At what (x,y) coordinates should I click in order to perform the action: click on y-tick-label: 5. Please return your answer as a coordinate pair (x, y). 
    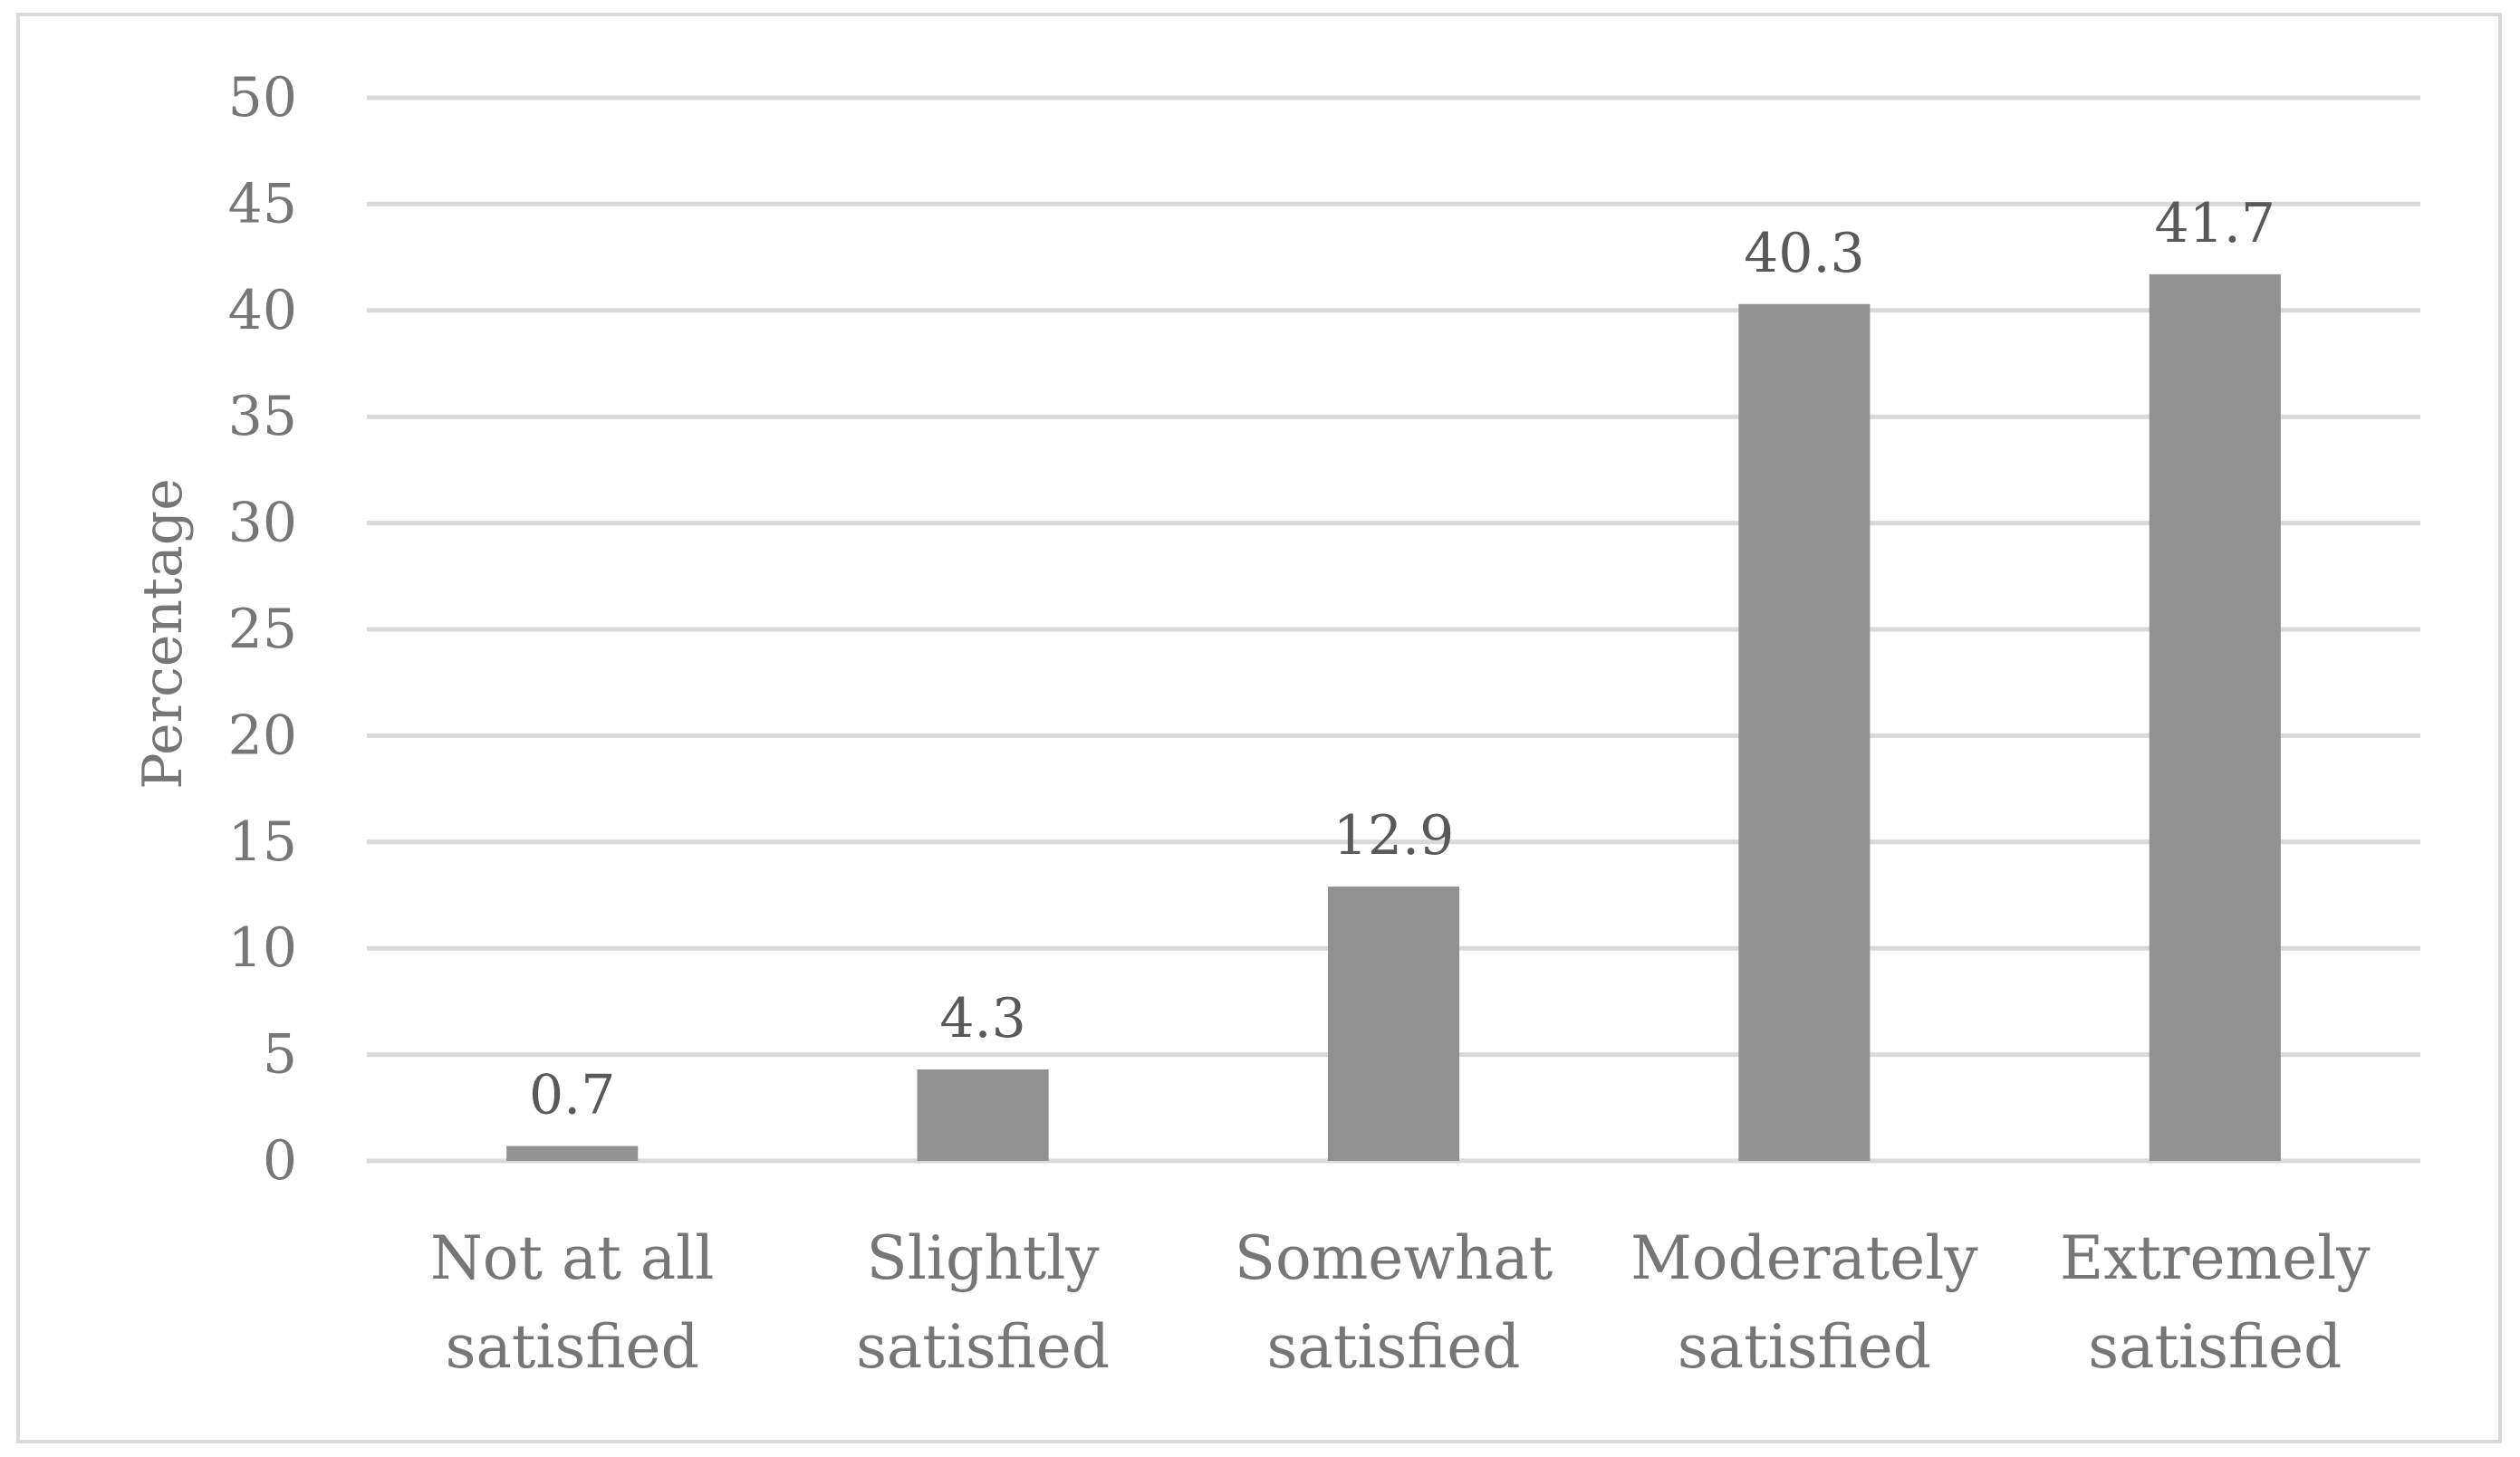
    Looking at the image, I should click on (280, 1055).